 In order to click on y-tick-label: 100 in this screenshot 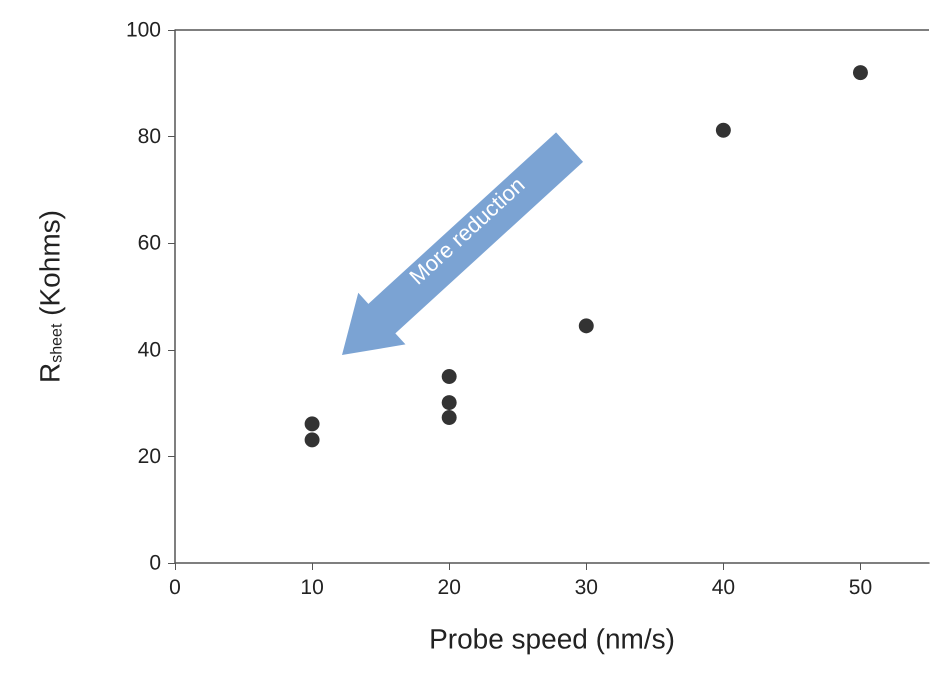, I will do `click(143, 30)`.